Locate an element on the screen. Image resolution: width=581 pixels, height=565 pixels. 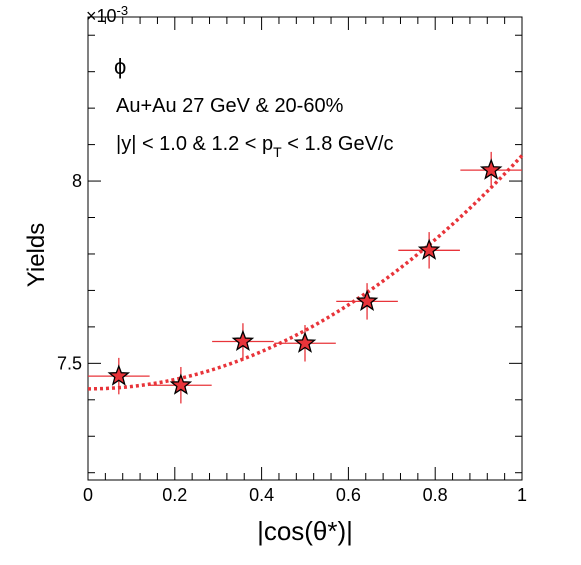
x-tick-label: 0.6 is located at coordinates (348, 495).